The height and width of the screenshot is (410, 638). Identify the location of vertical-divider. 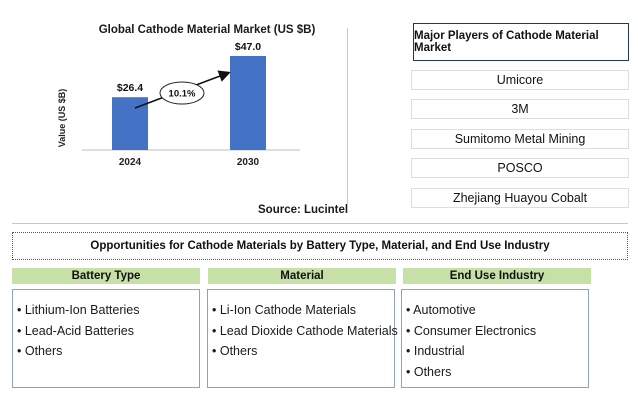
(347, 120).